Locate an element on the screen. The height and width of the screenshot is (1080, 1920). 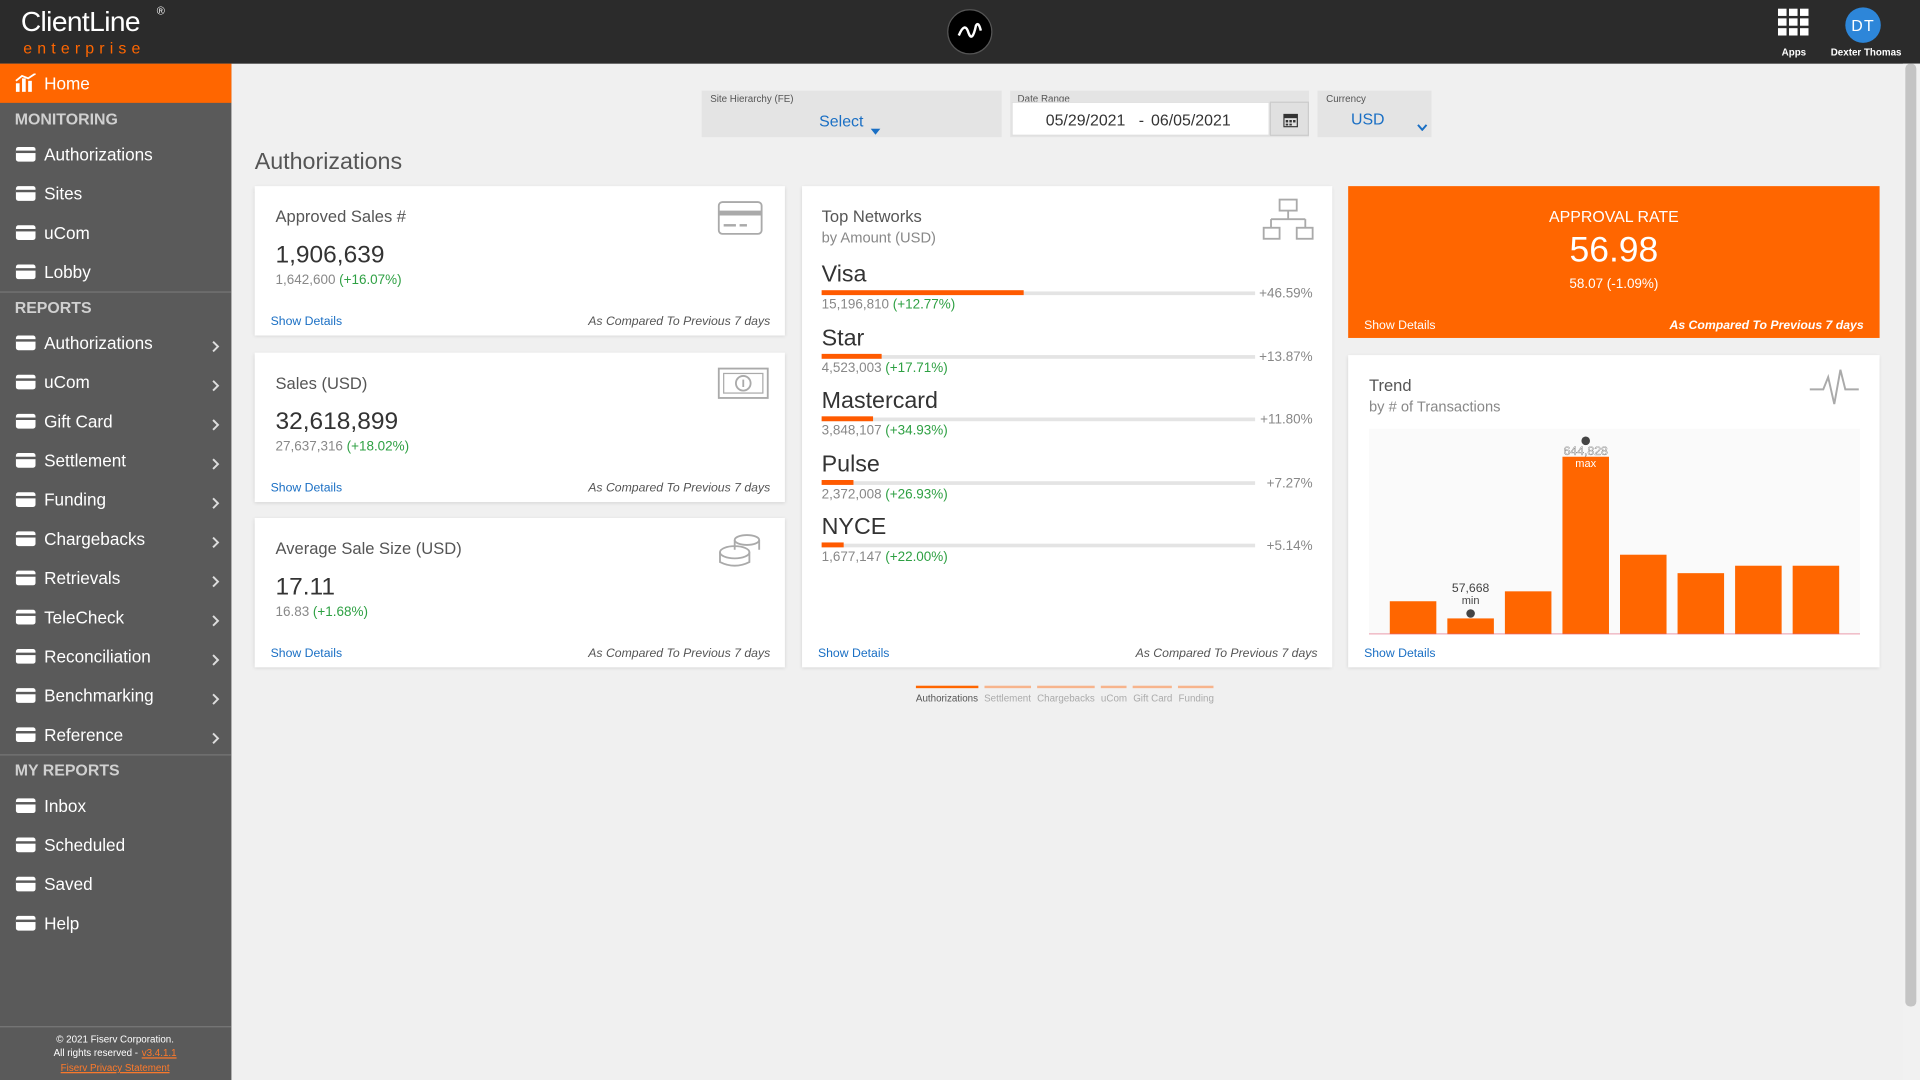
menu-item: Retrievals is located at coordinates (115, 577).